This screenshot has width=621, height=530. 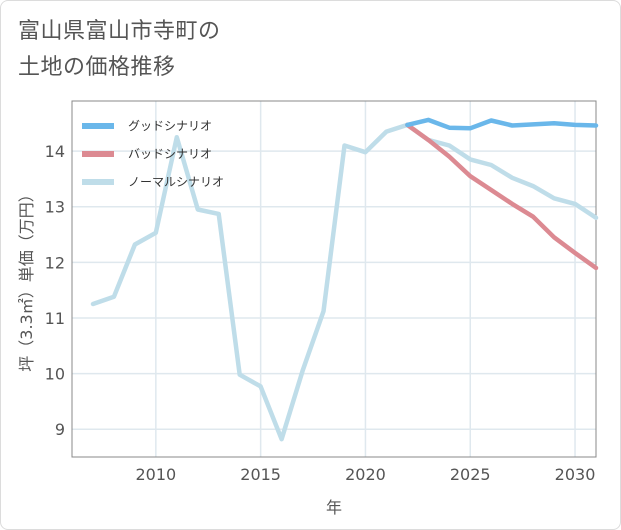 What do you see at coordinates (365, 474) in the screenshot?
I see `x-tick-label: 2020` at bounding box center [365, 474].